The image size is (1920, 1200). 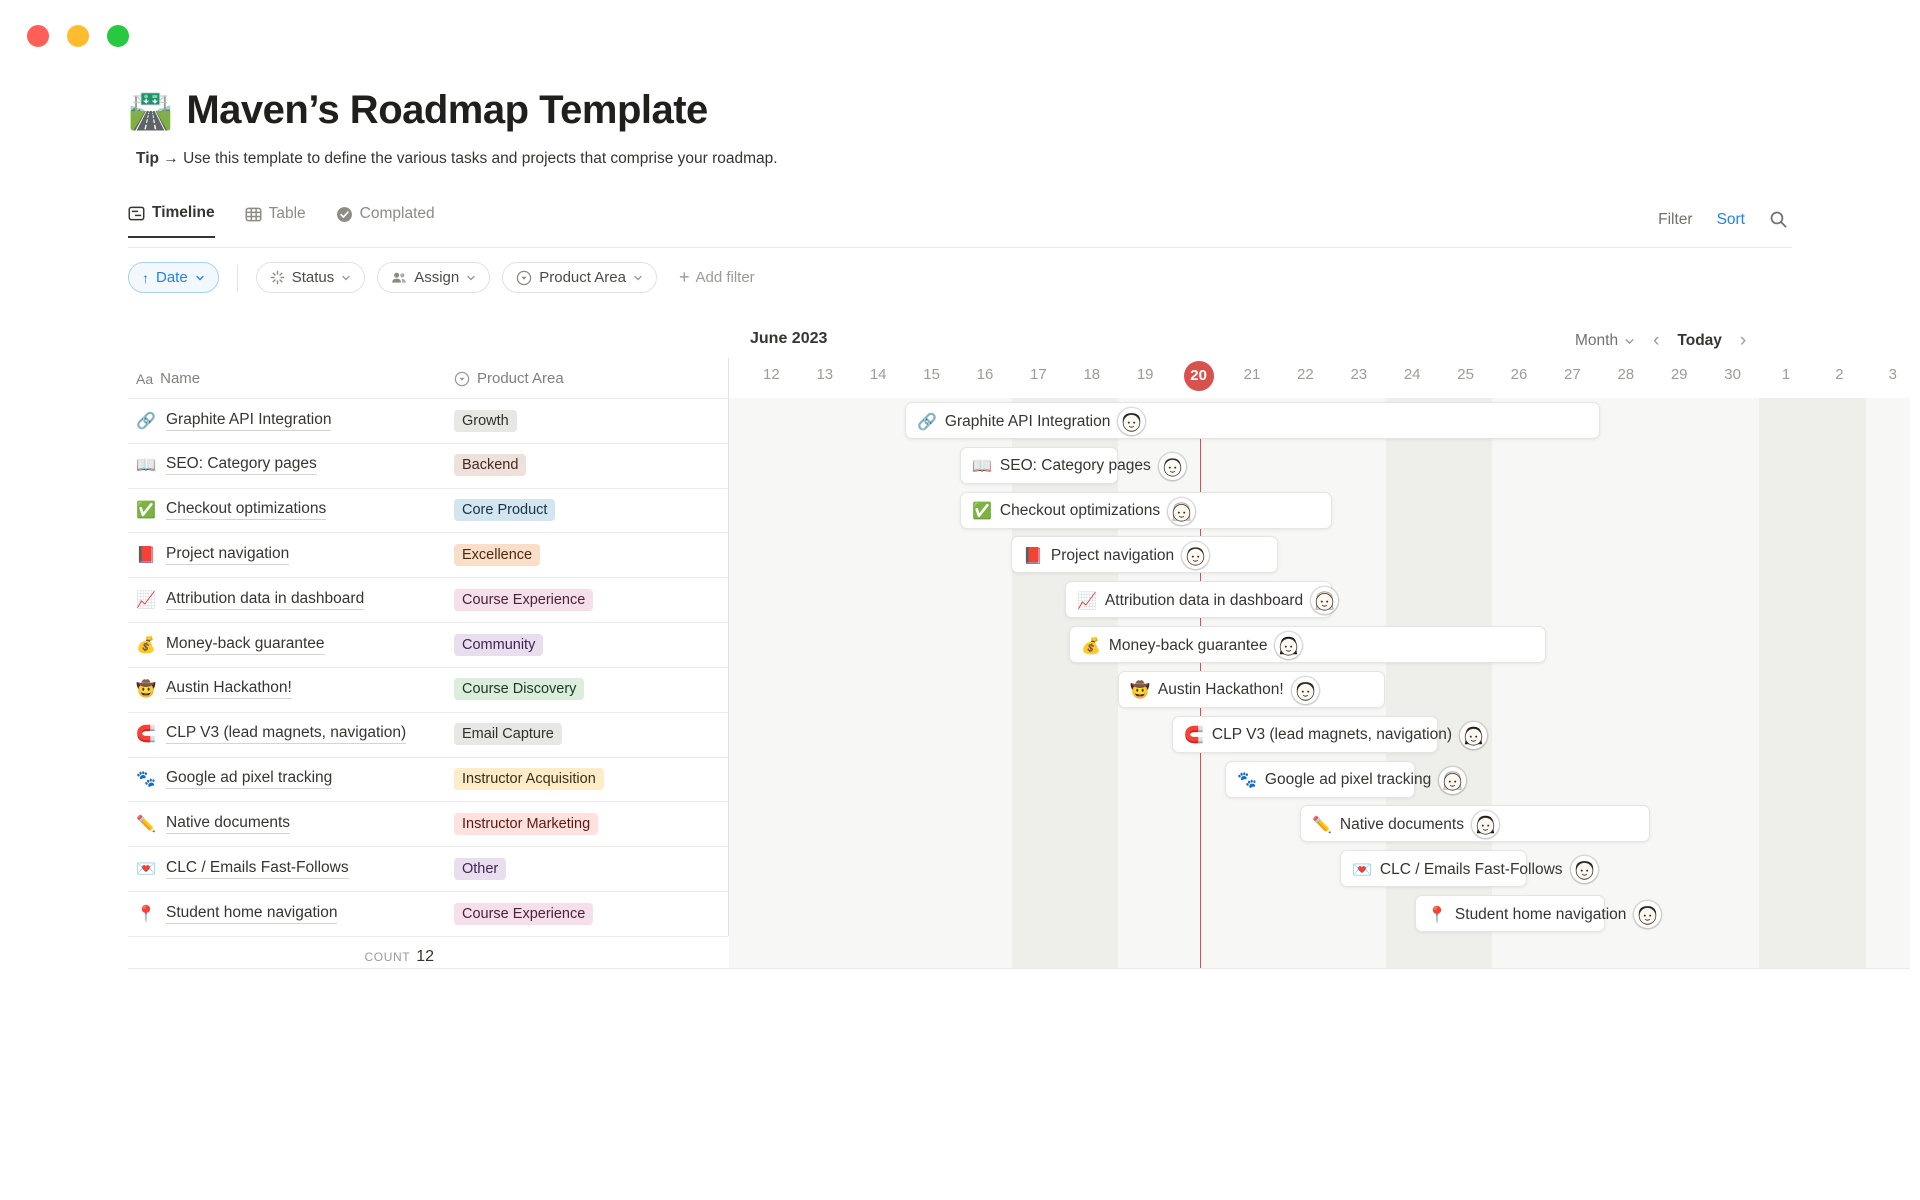 What do you see at coordinates (1839, 374) in the screenshot?
I see `day-label: 2` at bounding box center [1839, 374].